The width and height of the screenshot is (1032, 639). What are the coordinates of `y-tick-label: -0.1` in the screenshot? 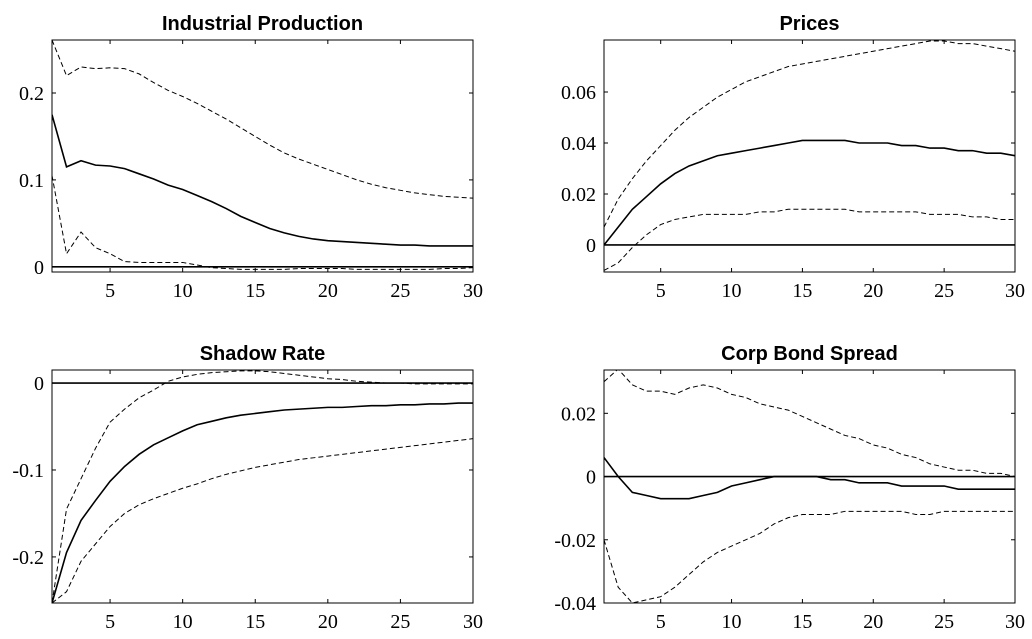 It's located at (28, 471).